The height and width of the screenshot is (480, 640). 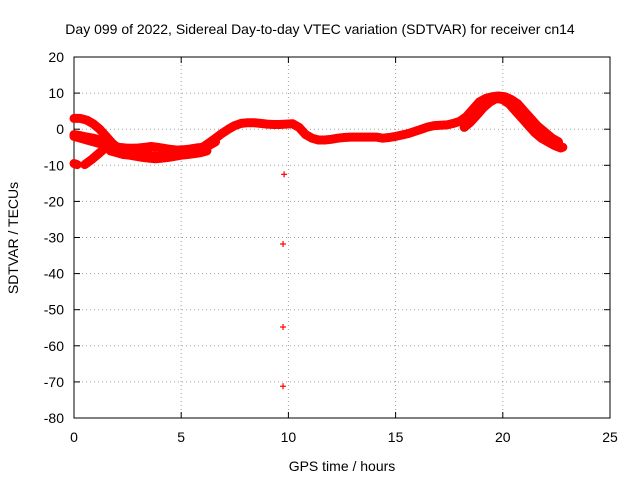 What do you see at coordinates (181, 437) in the screenshot?
I see `x-tick-label: 5` at bounding box center [181, 437].